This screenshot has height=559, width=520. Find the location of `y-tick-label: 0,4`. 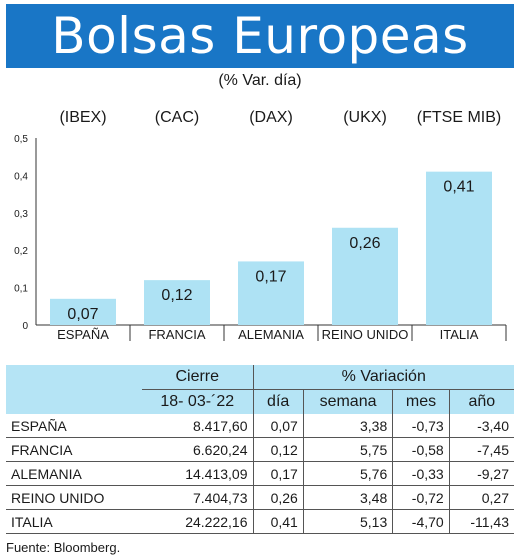

y-tick-label: 0,4 is located at coordinates (21, 176).